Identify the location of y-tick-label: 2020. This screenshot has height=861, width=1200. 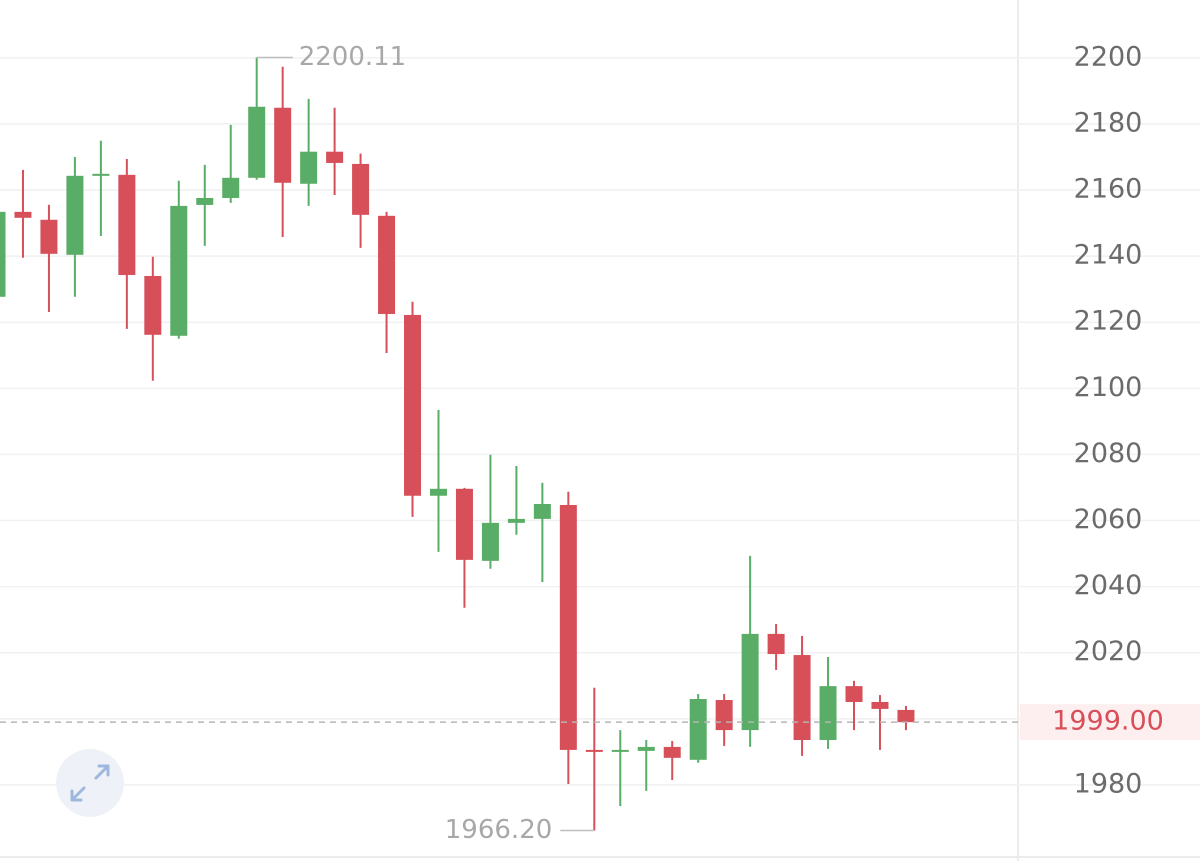
(1108, 651).